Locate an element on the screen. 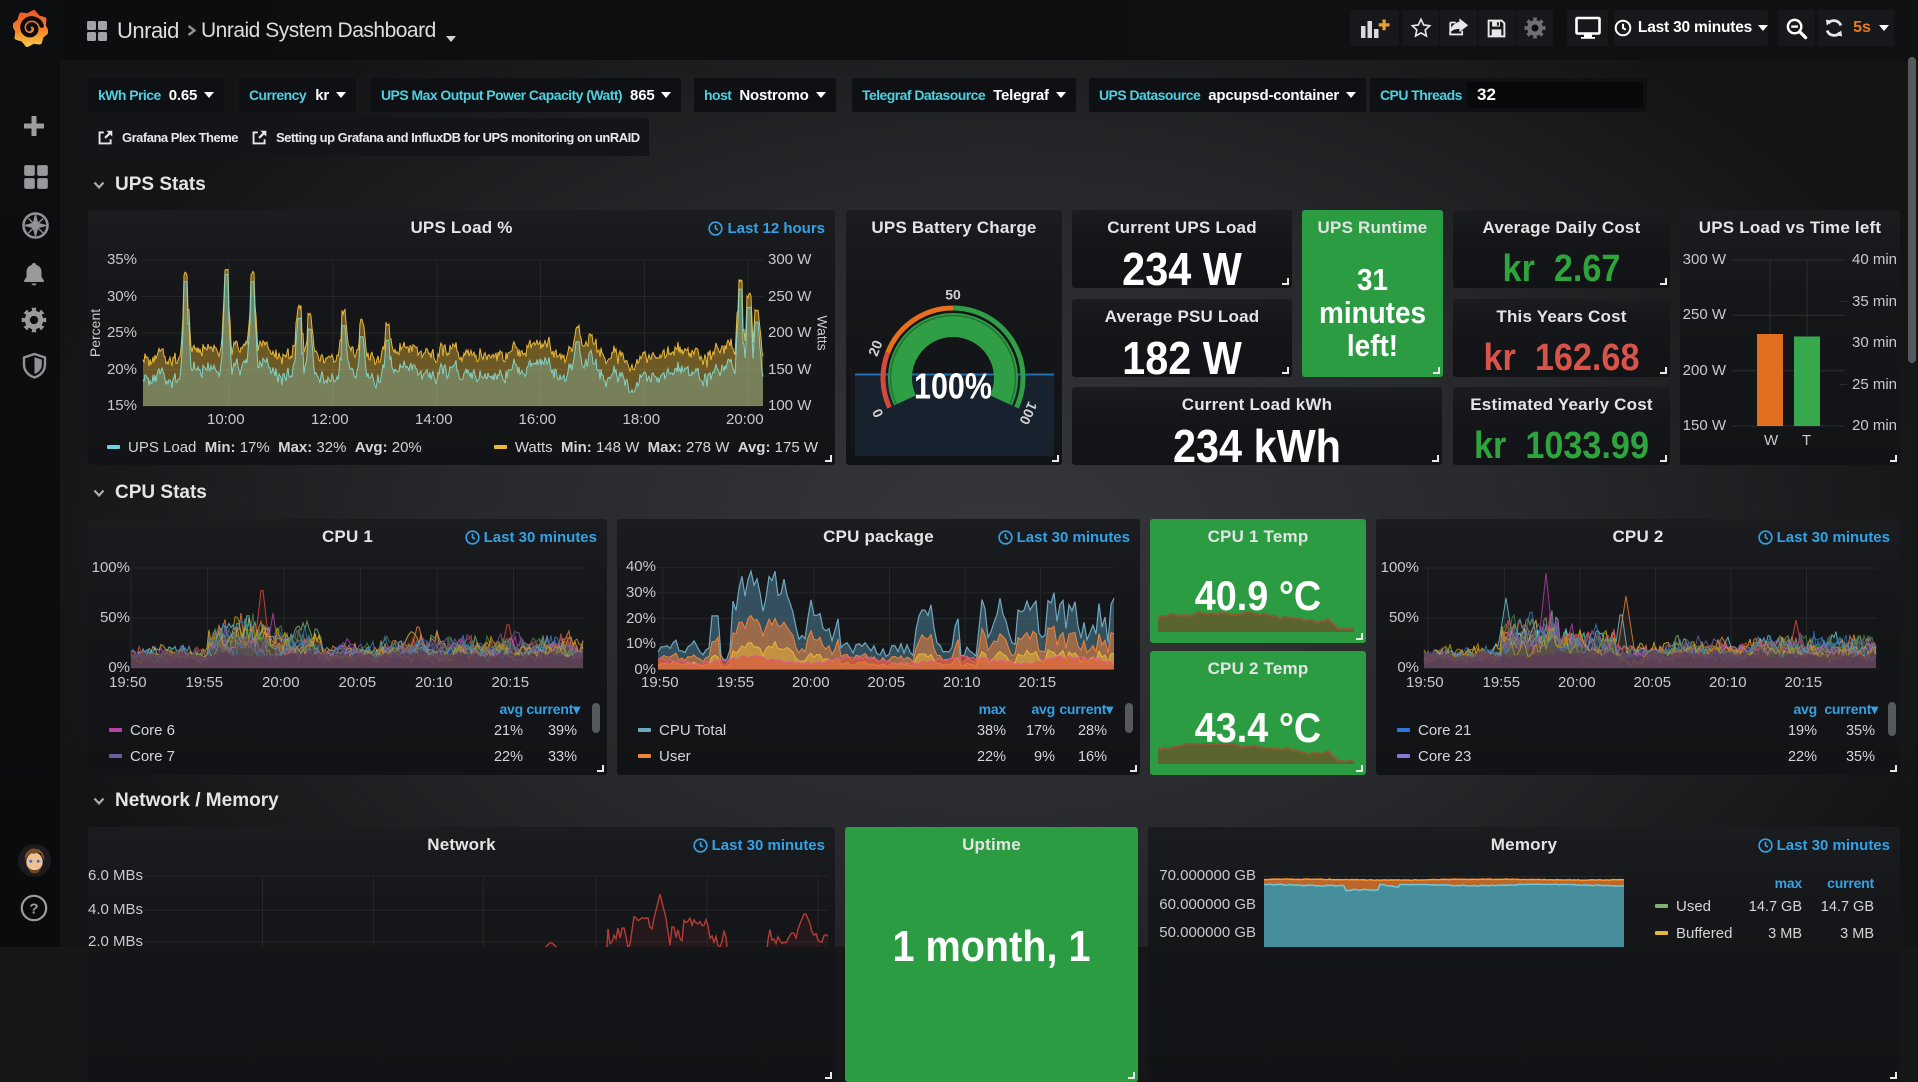 The height and width of the screenshot is (1082, 1918). svg-text: 50 is located at coordinates (953, 295).